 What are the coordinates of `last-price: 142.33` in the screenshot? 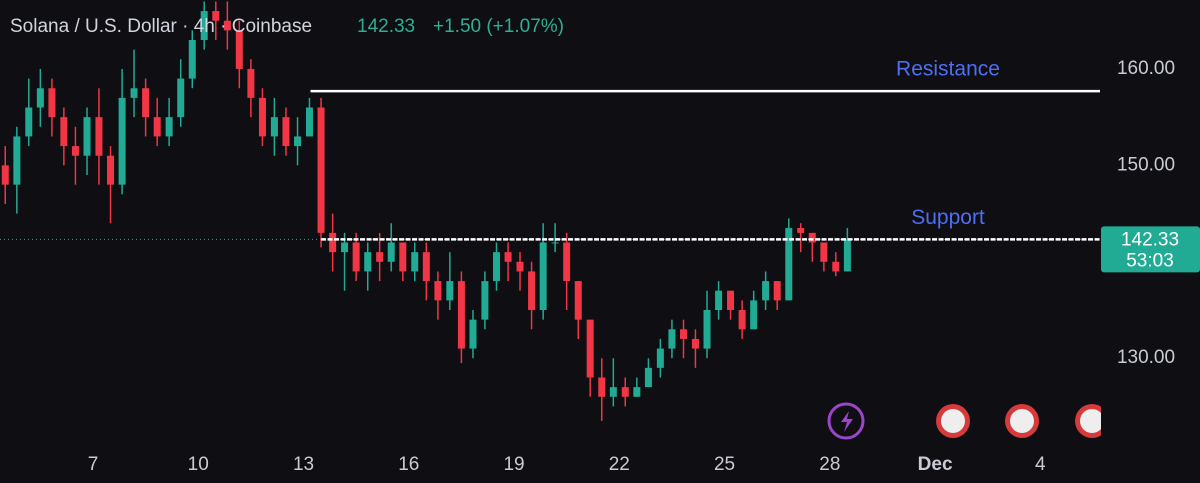 It's located at (386, 26).